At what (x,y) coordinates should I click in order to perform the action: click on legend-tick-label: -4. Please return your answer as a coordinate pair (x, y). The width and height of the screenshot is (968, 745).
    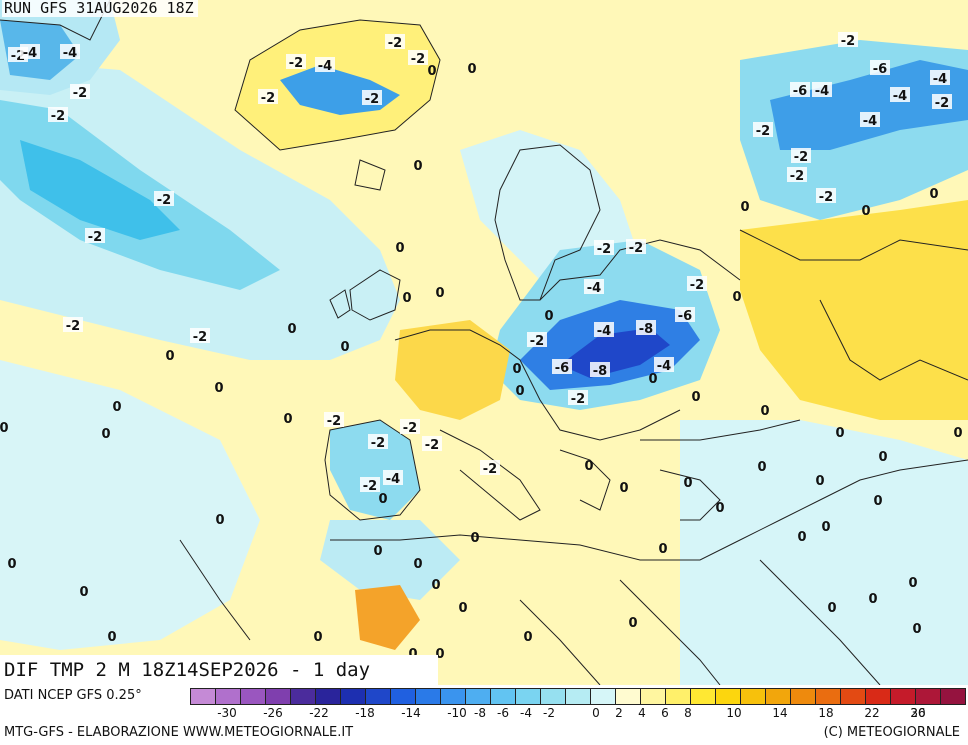
    Looking at the image, I should click on (526, 713).